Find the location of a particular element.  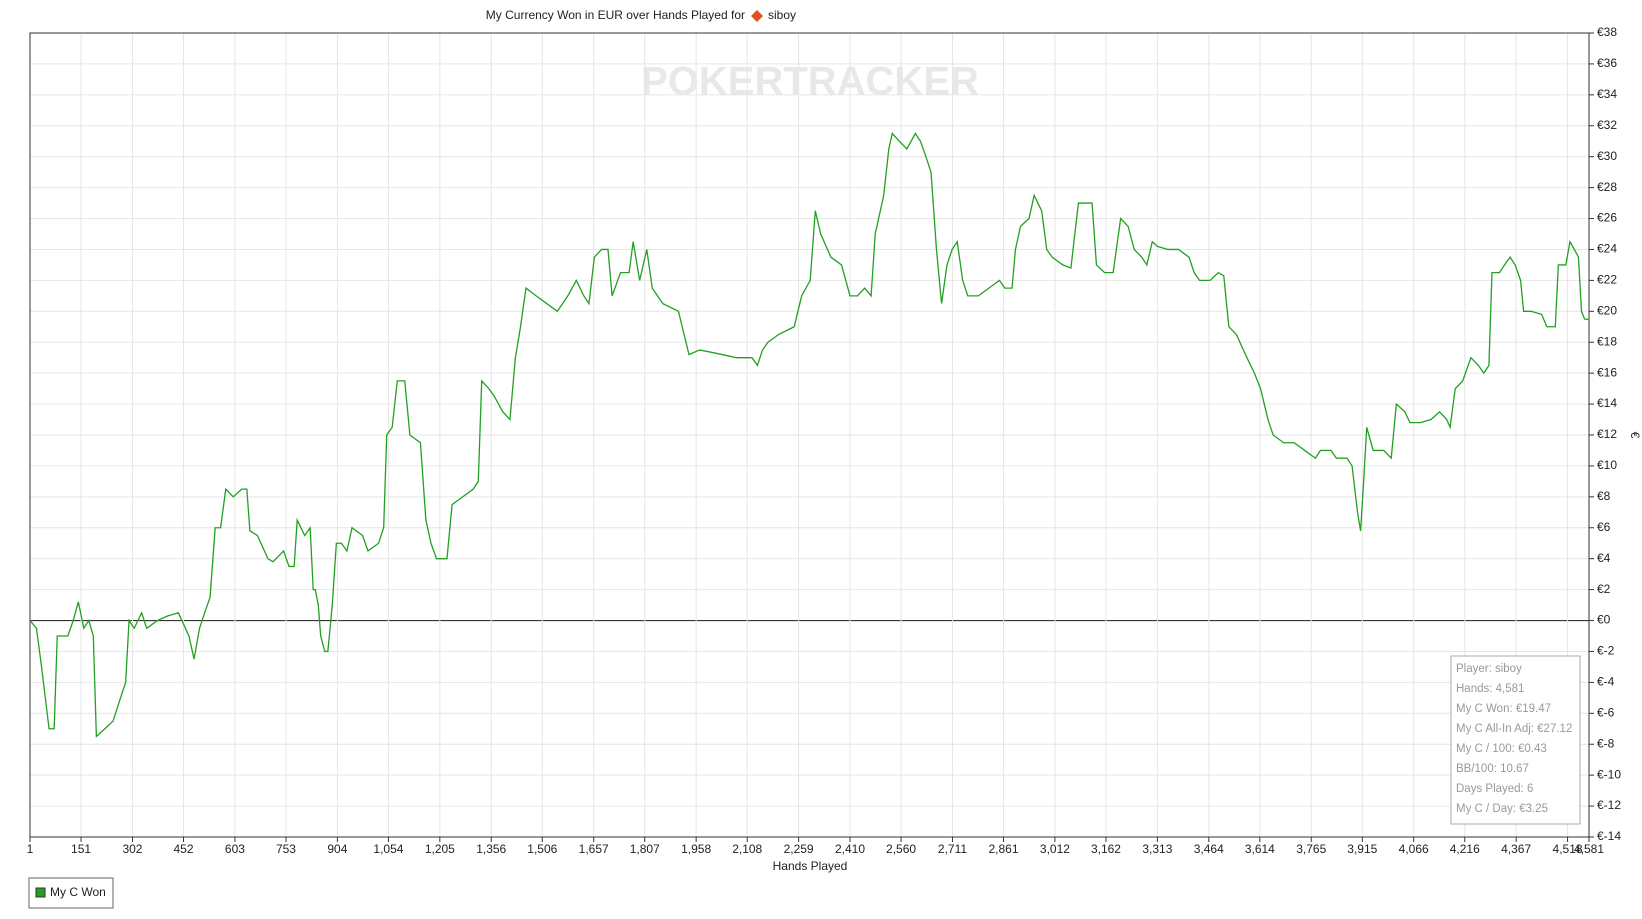

x-tick-label: 4,367 is located at coordinates (1516, 849).